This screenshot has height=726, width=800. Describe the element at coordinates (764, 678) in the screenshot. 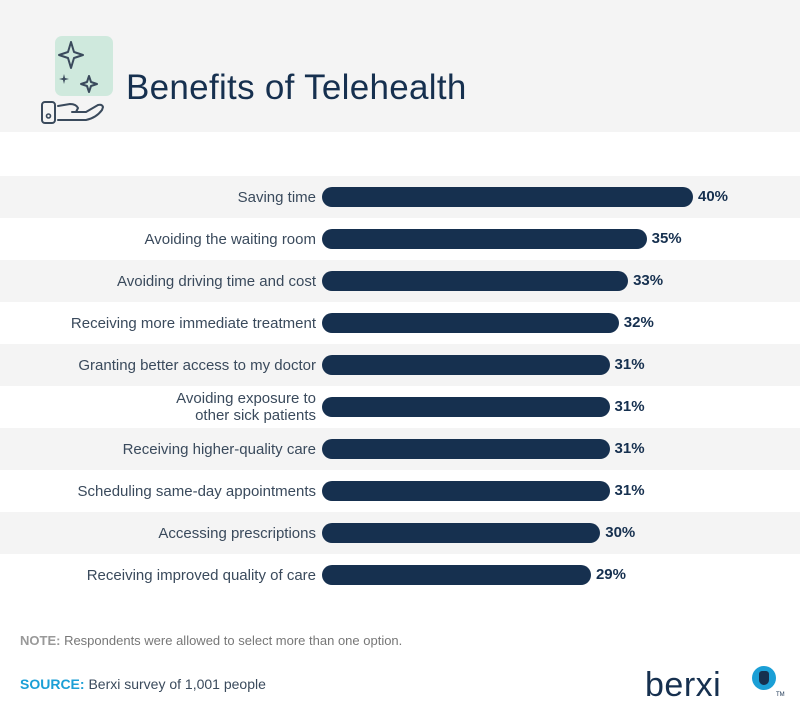

I see `berxi-logo-icon` at that location.